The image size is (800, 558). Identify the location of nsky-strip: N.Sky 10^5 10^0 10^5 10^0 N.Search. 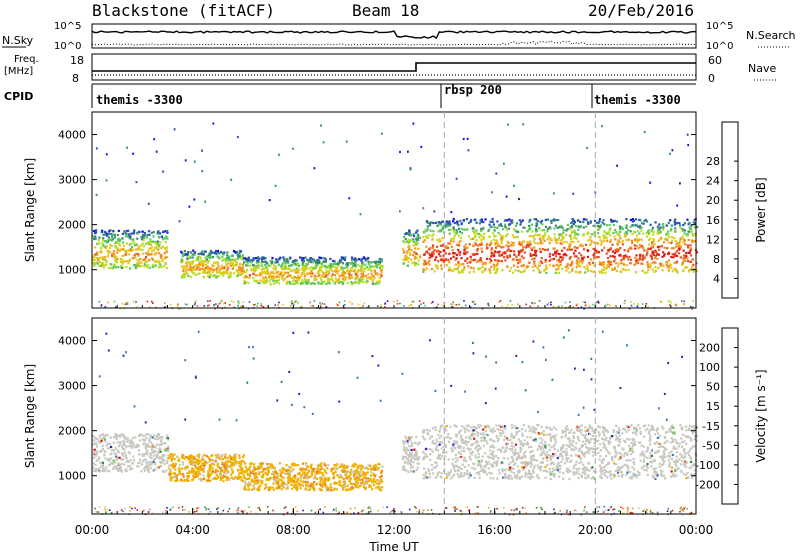
(399, 36).